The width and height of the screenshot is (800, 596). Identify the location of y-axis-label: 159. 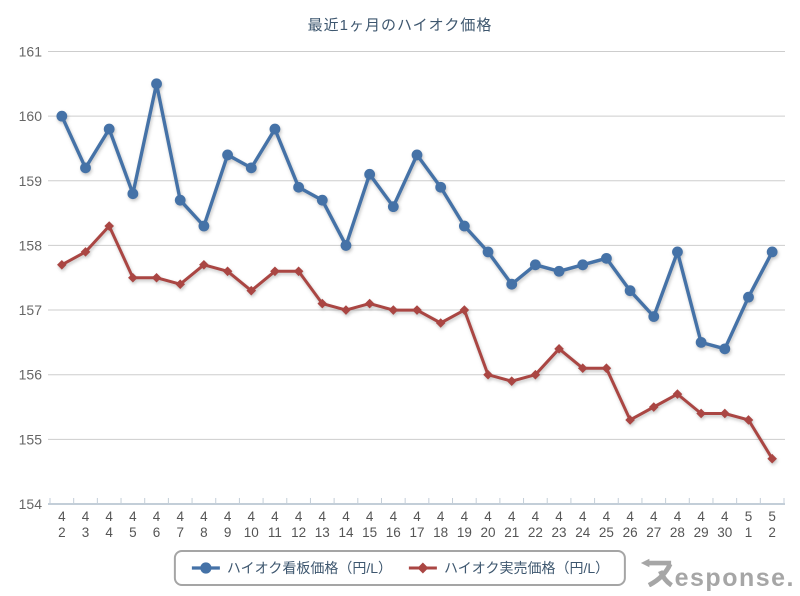
(31, 181).